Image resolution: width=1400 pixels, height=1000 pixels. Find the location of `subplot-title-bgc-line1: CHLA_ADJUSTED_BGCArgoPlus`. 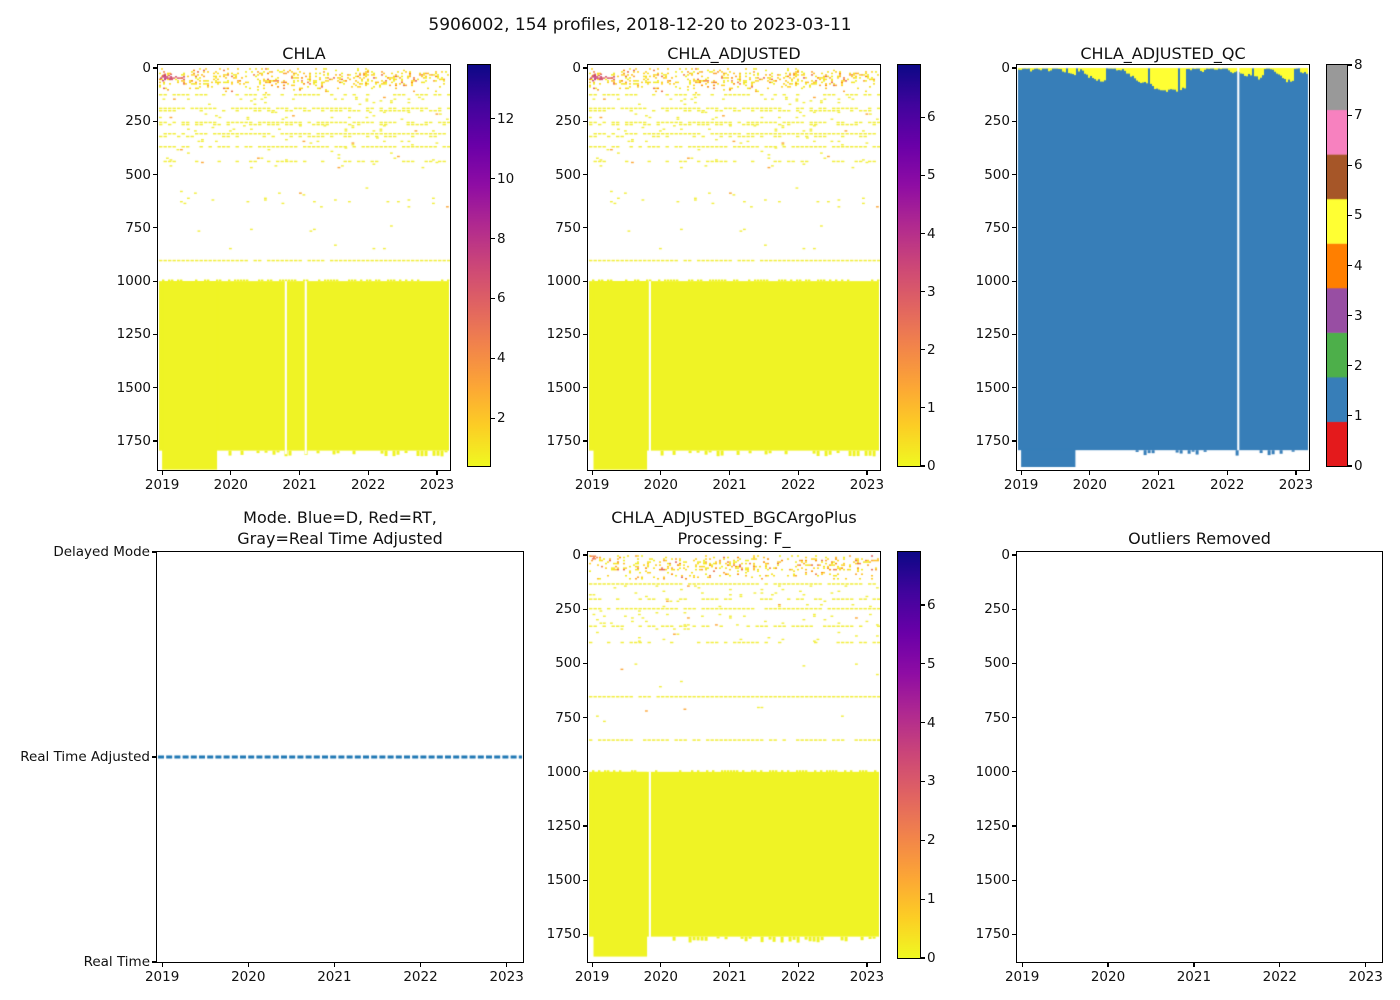

subplot-title-bgc-line1: CHLA_ADJUSTED_BGCArgoPlus is located at coordinates (734, 517).